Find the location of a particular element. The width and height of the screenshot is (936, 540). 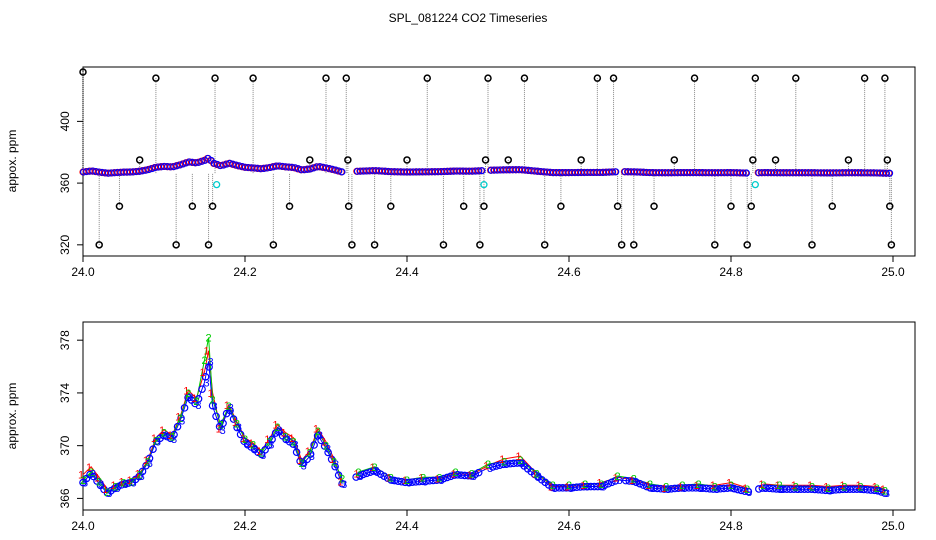

cyan-marker-point is located at coordinates (216, 184).